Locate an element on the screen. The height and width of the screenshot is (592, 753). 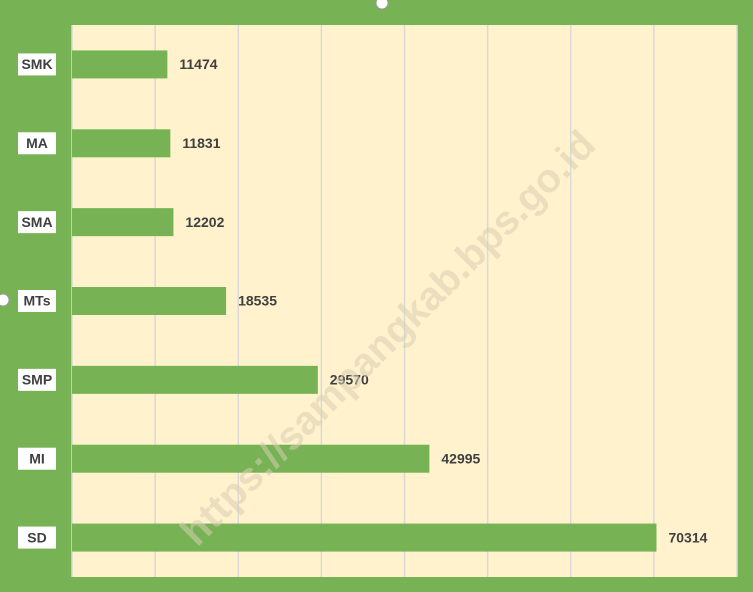
value-label: 29570 is located at coordinates (349, 380).